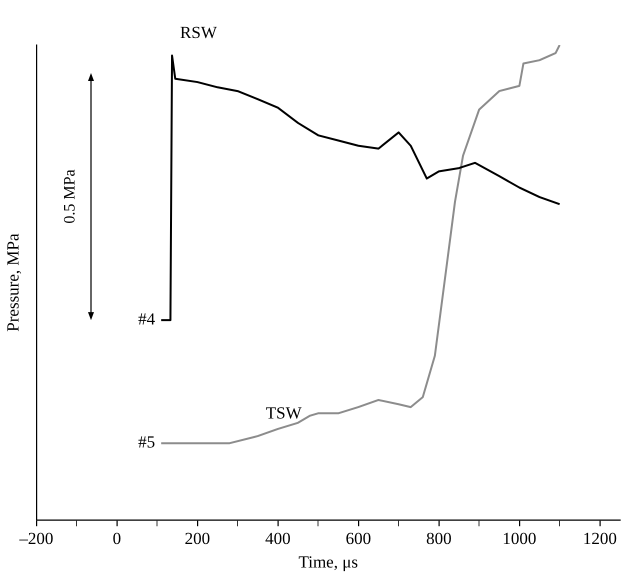  What do you see at coordinates (13, 282) in the screenshot?
I see `y-axis-title: Pressure, MPa` at bounding box center [13, 282].